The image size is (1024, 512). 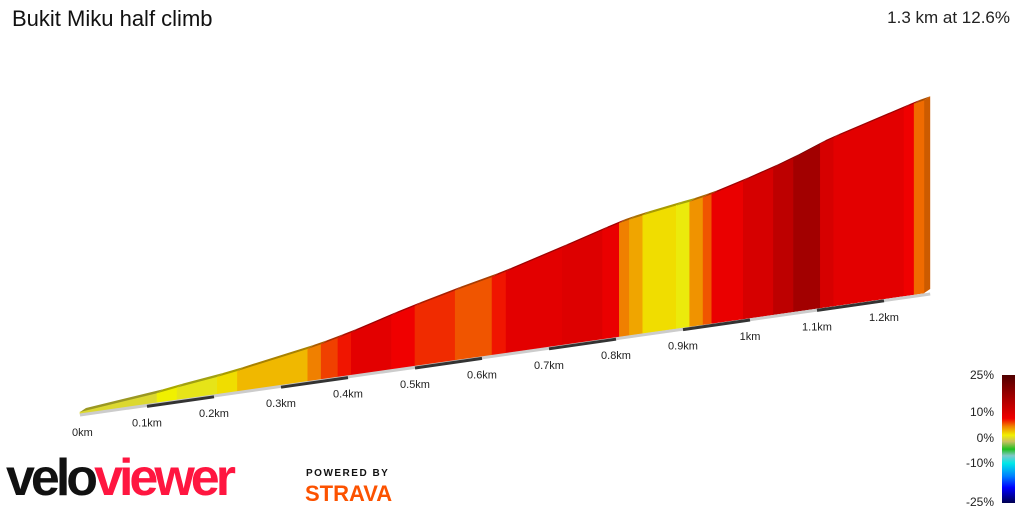 What do you see at coordinates (348, 395) in the screenshot?
I see `x-tick-label: 0.4km` at bounding box center [348, 395].